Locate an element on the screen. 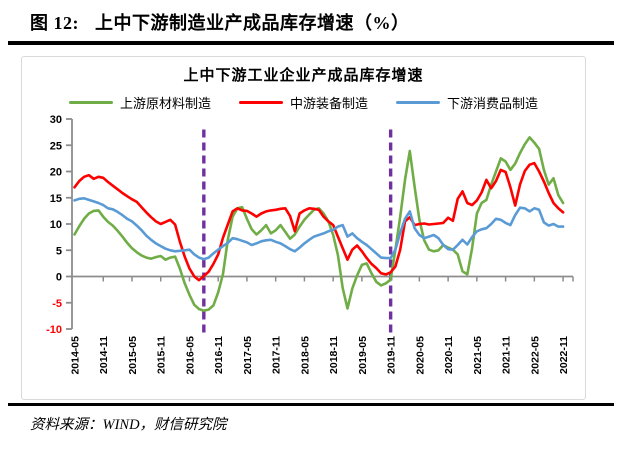 This screenshot has width=622, height=459. svg-text: 2014-05 is located at coordinates (76, 355).